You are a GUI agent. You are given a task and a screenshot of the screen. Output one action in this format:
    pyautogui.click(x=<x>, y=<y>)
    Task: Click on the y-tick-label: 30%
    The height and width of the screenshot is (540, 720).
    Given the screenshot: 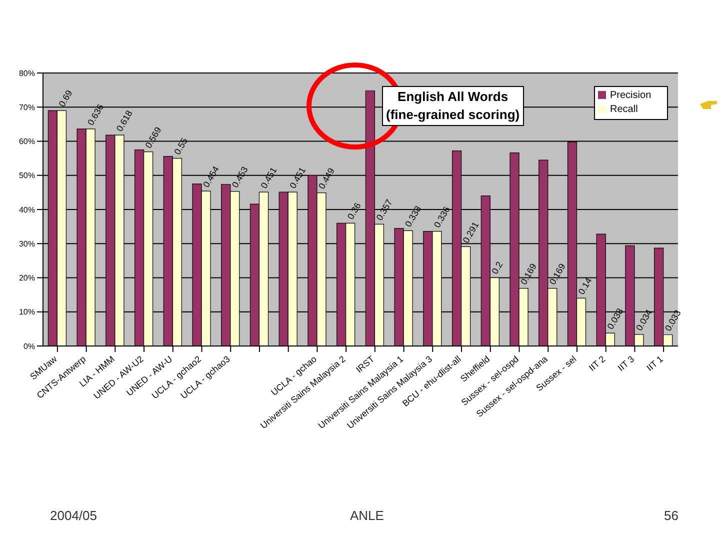 What is the action you would take?
    pyautogui.click(x=26, y=243)
    